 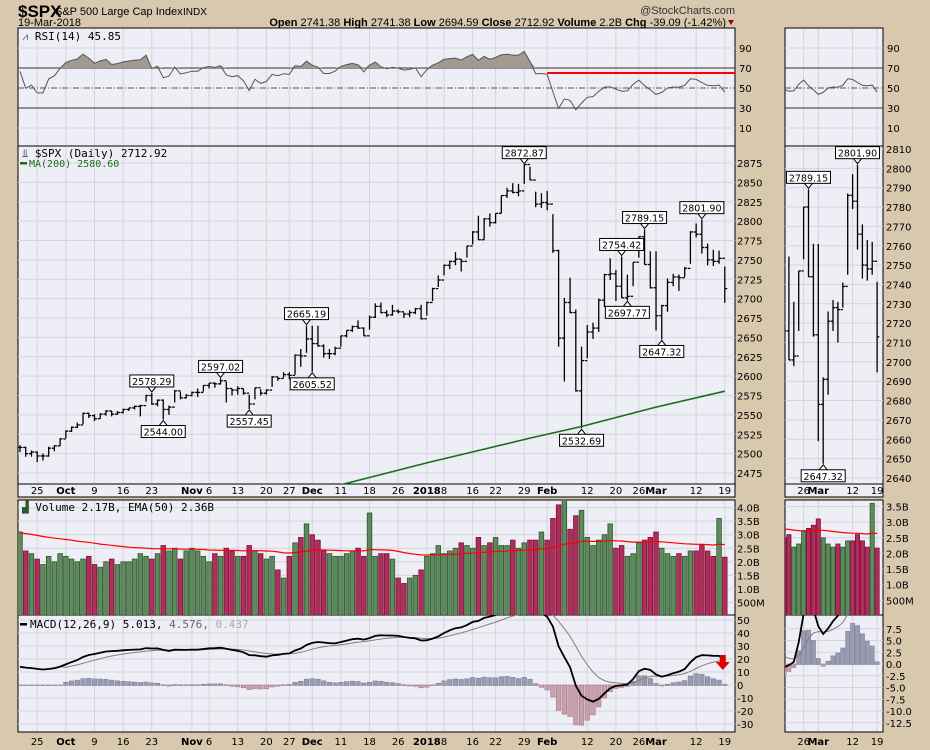 I want to click on x-tick-label: 18, so click(x=369, y=742).